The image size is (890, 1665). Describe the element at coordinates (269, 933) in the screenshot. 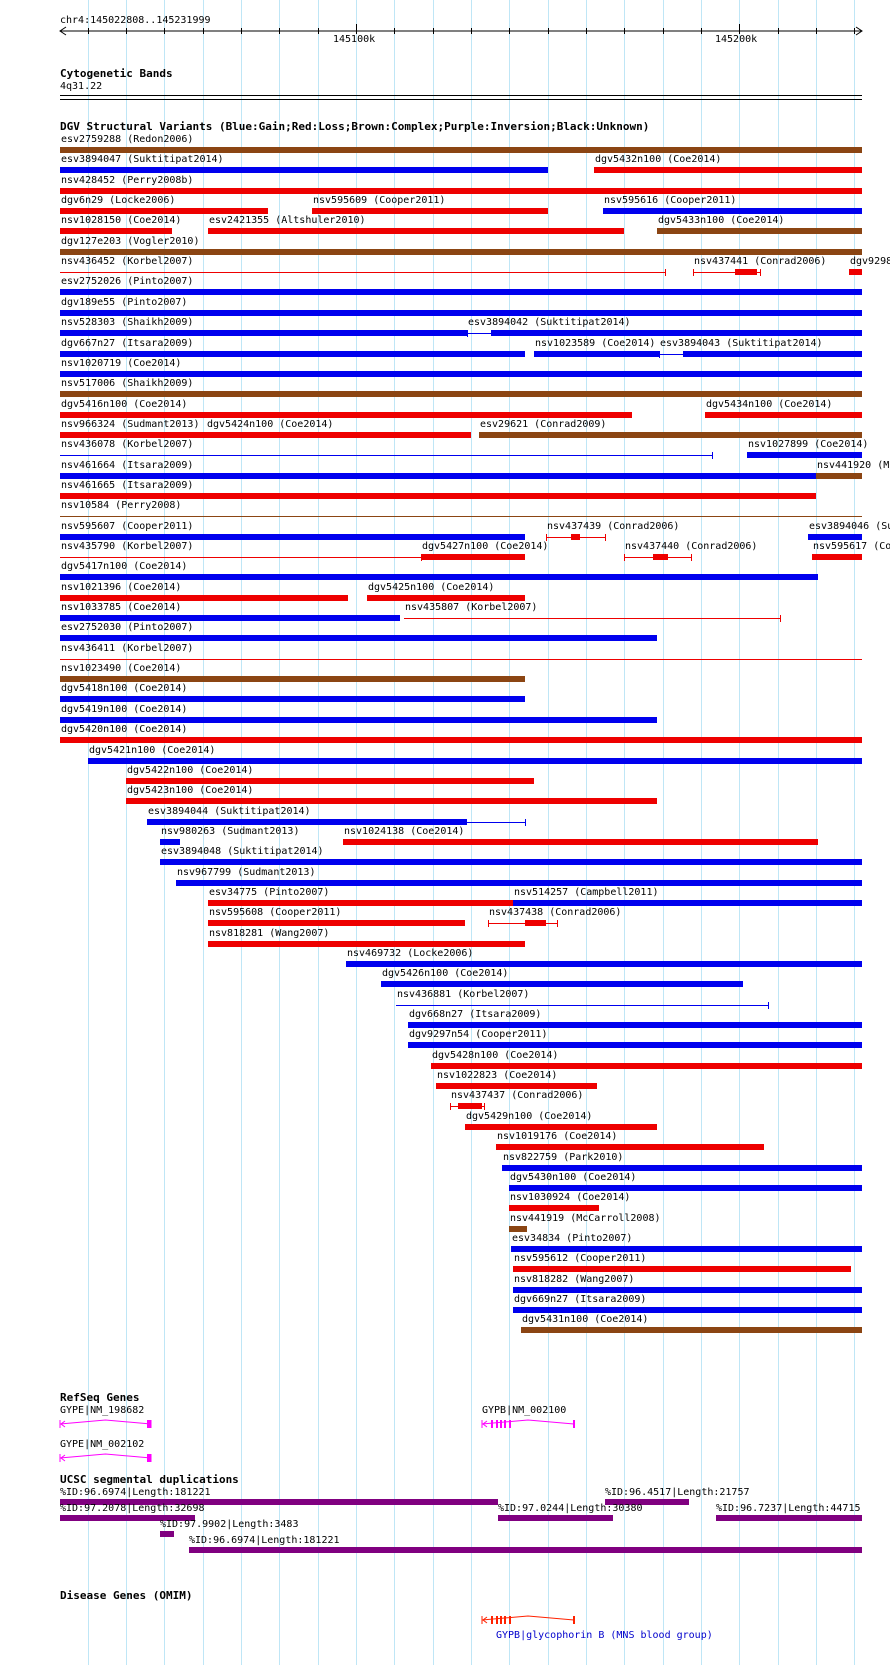

I see `variant-label: nsv818281 (Wang2007)` at that location.